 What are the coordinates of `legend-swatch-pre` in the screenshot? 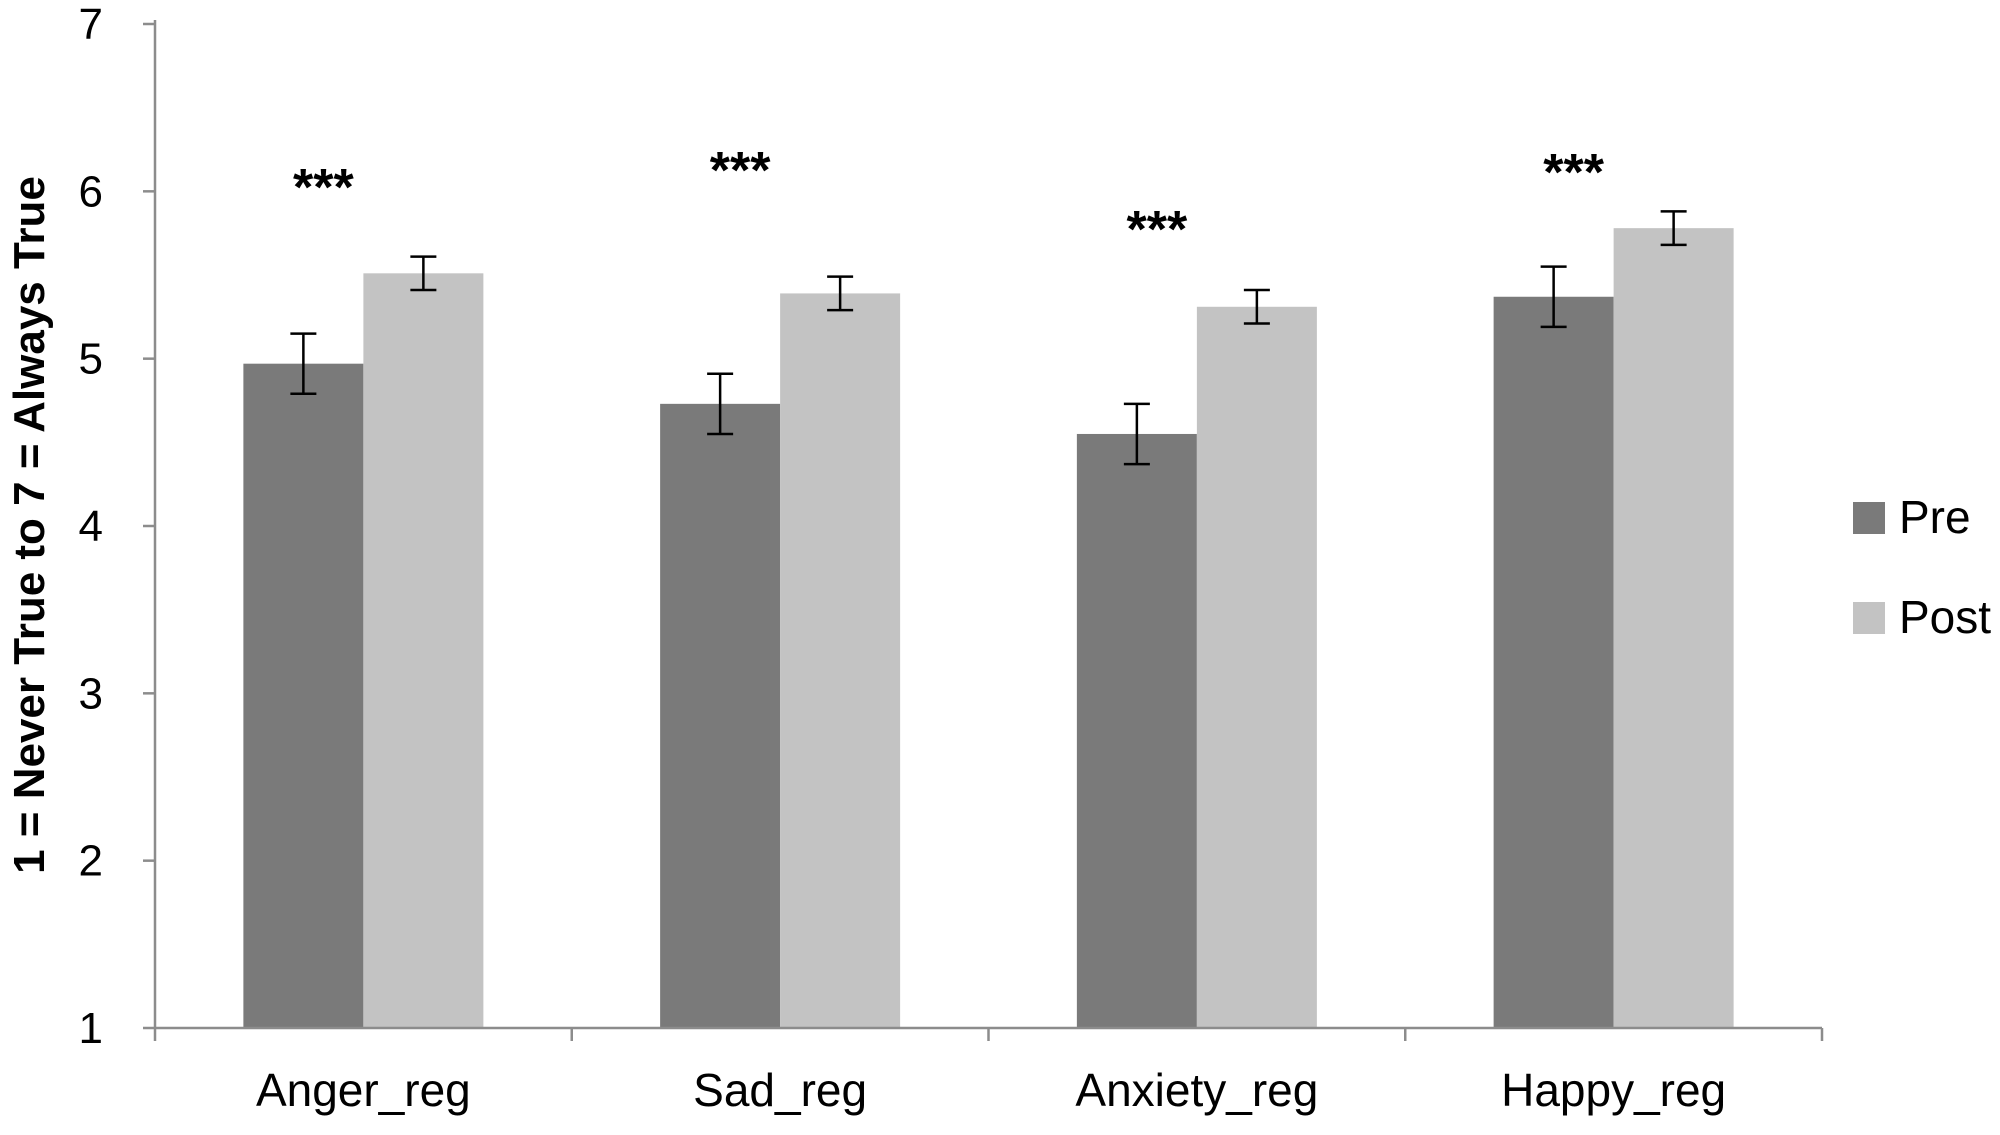 It's located at (1869, 518).